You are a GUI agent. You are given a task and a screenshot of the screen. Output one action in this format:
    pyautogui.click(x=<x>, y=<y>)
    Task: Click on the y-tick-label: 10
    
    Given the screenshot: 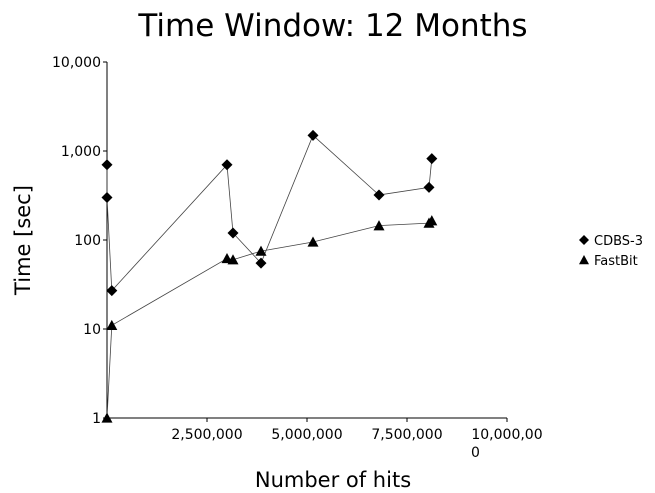 What is the action you would take?
    pyautogui.click(x=92, y=330)
    